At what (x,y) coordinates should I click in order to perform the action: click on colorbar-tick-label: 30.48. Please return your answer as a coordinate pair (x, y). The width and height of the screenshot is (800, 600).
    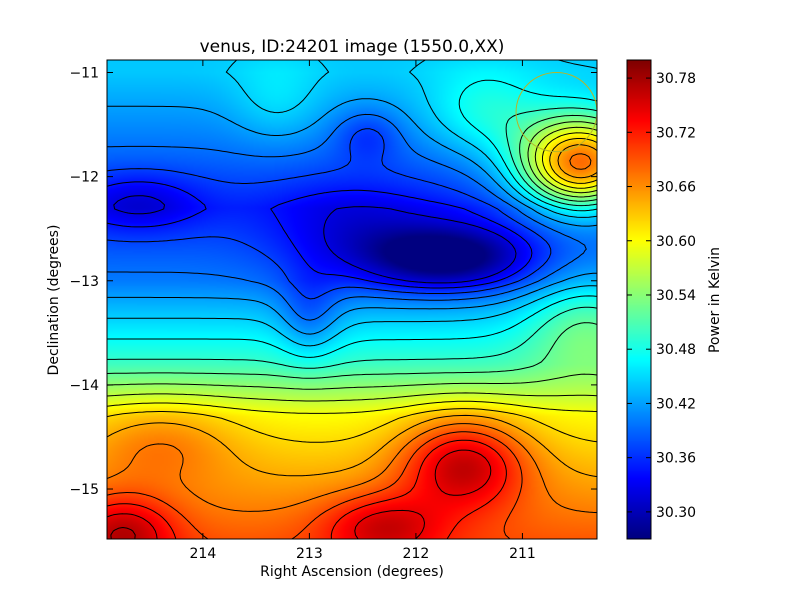
    Looking at the image, I should click on (676, 350).